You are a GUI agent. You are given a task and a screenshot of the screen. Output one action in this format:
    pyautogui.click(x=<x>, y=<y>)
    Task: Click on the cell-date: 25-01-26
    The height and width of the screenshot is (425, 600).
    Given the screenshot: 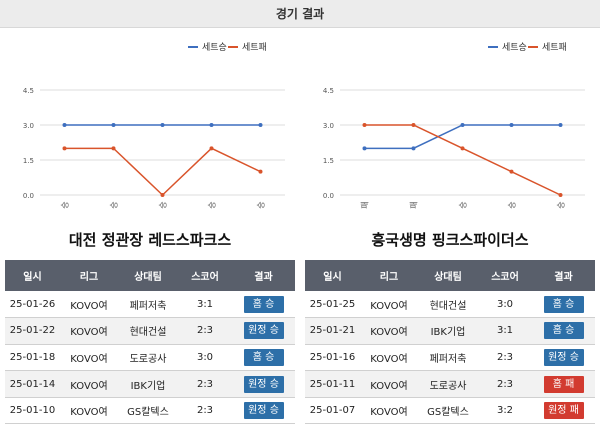 What is the action you would take?
    pyautogui.click(x=32, y=305)
    